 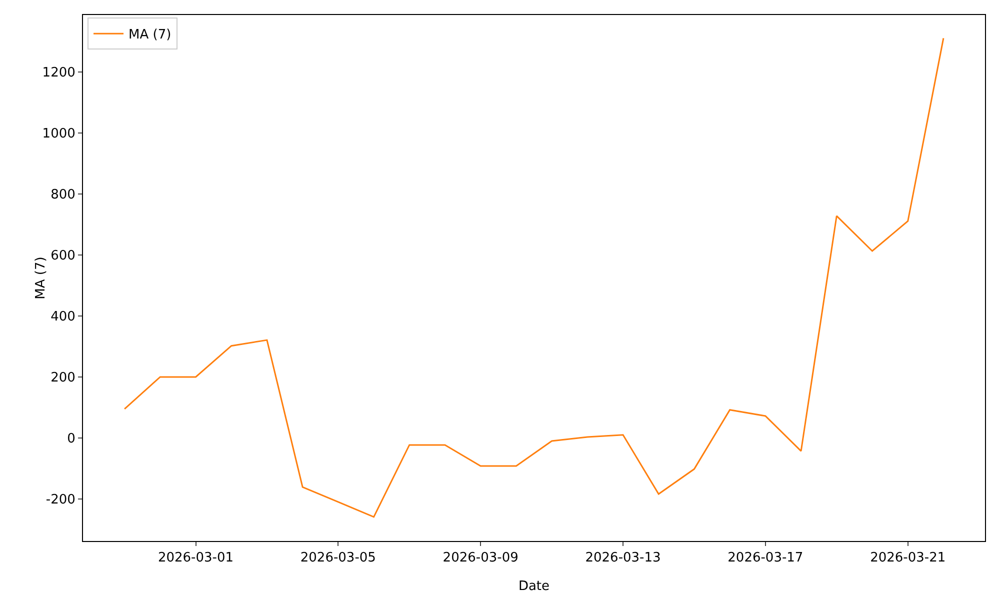 What do you see at coordinates (338, 558) in the screenshot?
I see `x-tick-label: 2026-03-05` at bounding box center [338, 558].